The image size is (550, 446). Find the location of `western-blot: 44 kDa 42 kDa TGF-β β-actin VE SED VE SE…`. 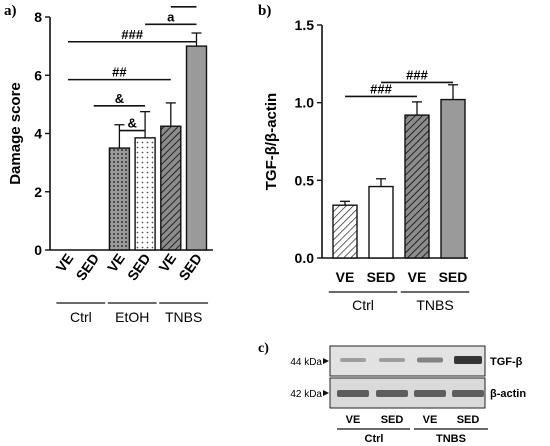

western-blot: 44 kDa 42 kDa TGF-β β-actin VE SED VE SE… is located at coordinates (408, 395).